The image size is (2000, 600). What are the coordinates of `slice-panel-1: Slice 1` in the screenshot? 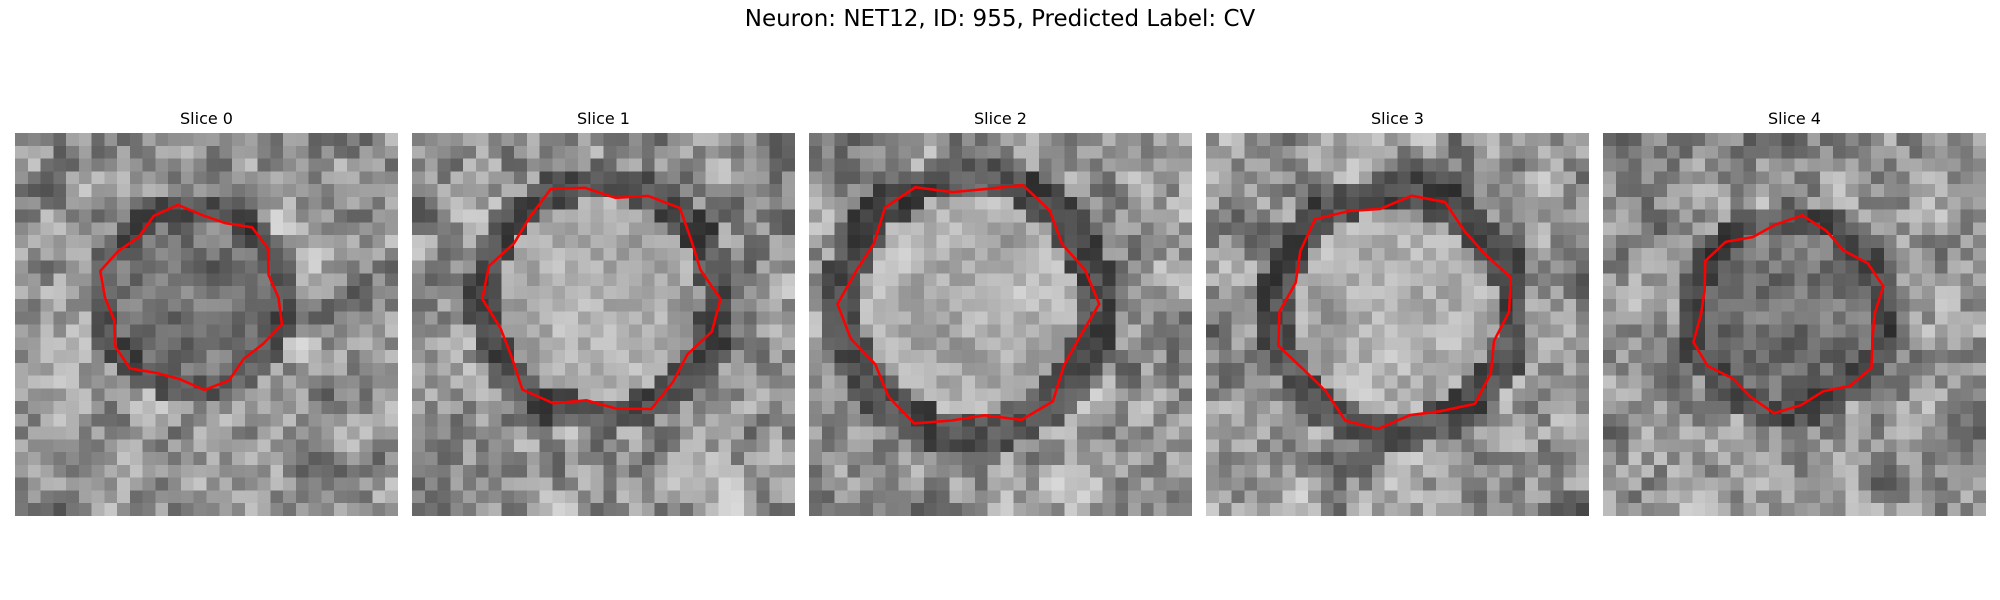 It's located at (603, 312).